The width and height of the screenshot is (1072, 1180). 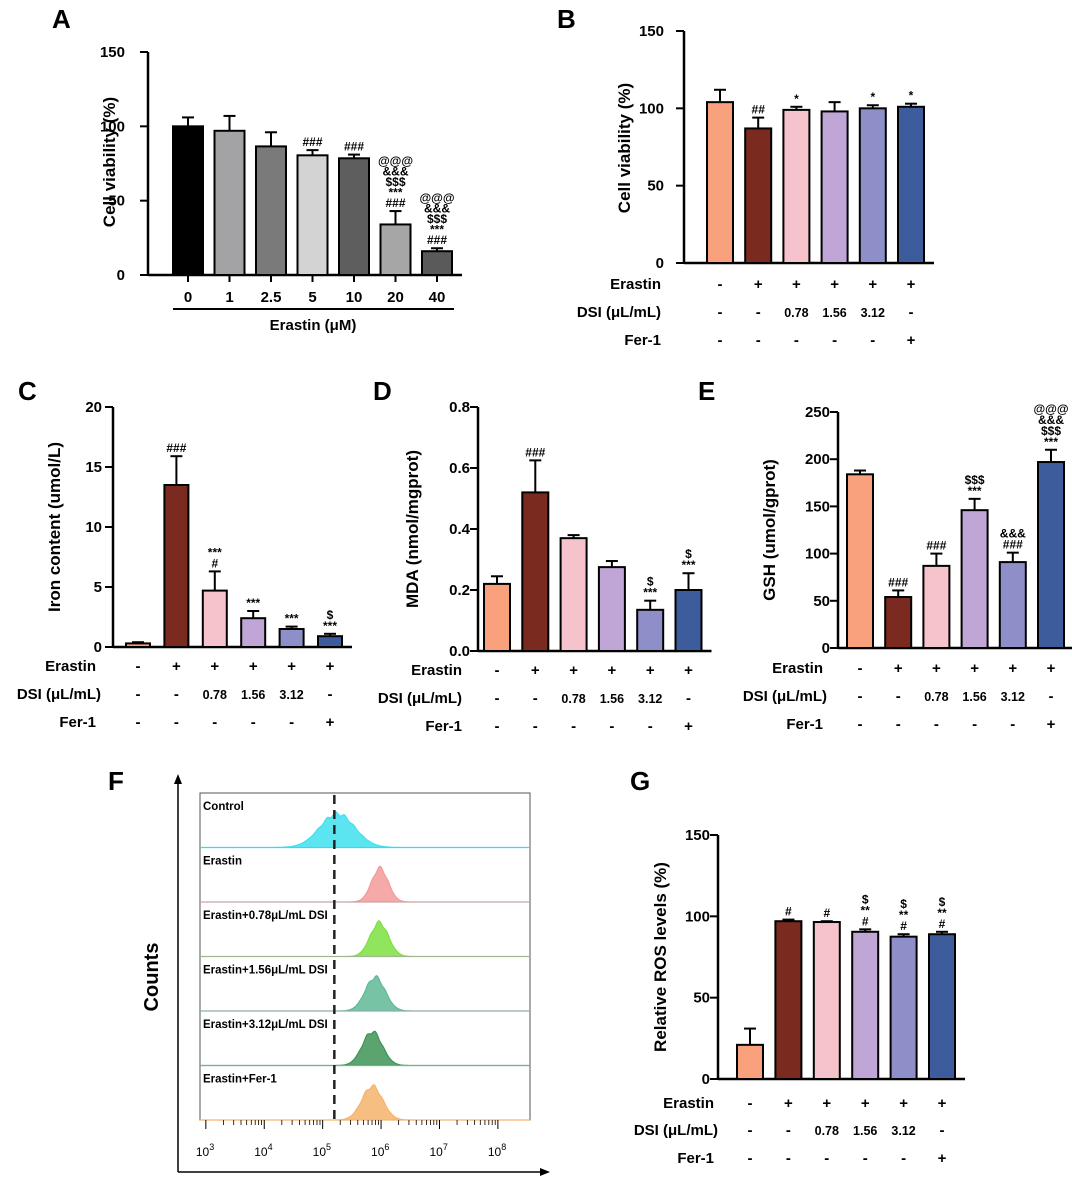 I want to click on x-tick-label: 10⁴, so click(x=263, y=1150).